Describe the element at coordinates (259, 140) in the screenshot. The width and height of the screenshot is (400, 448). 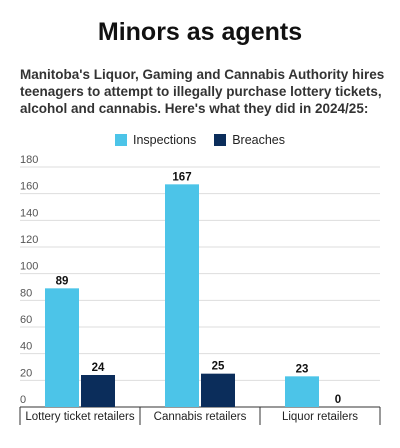
I see `legend-label-breaches: Breaches` at that location.